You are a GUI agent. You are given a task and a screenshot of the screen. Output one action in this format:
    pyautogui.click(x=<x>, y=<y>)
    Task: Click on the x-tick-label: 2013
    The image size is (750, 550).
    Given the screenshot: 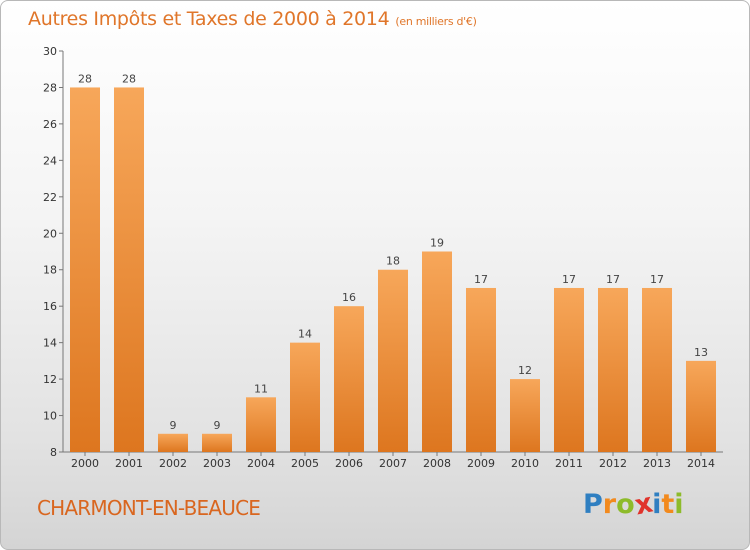 What is the action you would take?
    pyautogui.click(x=657, y=463)
    